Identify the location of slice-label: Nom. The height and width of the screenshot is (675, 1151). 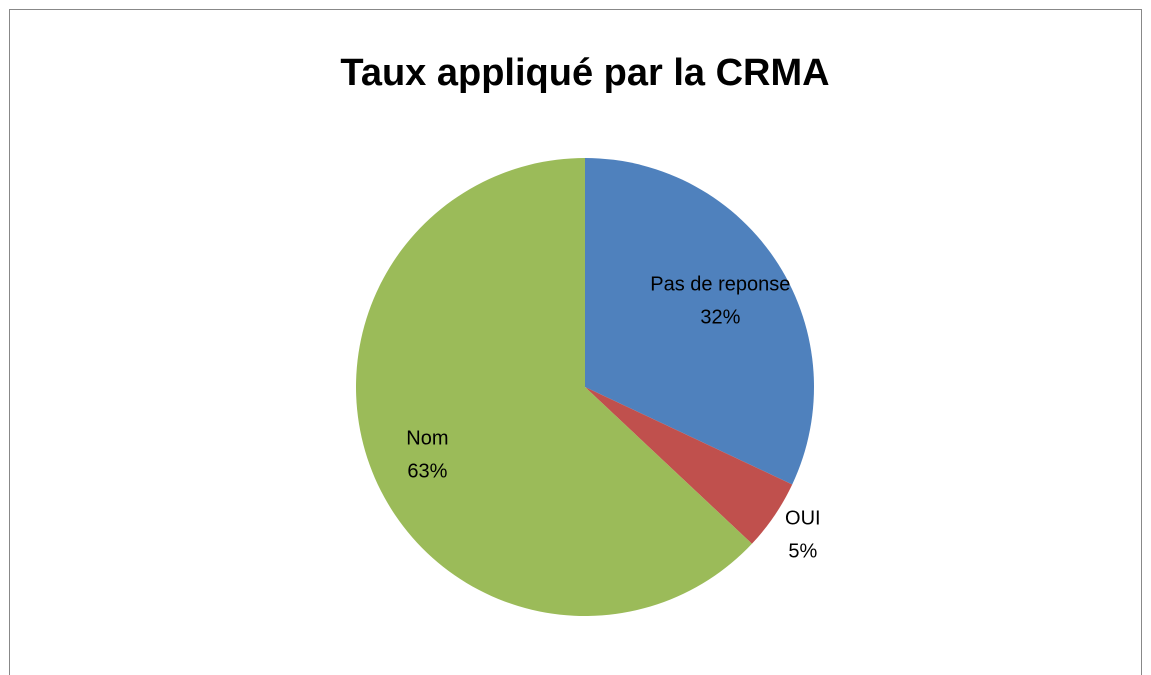
(427, 438).